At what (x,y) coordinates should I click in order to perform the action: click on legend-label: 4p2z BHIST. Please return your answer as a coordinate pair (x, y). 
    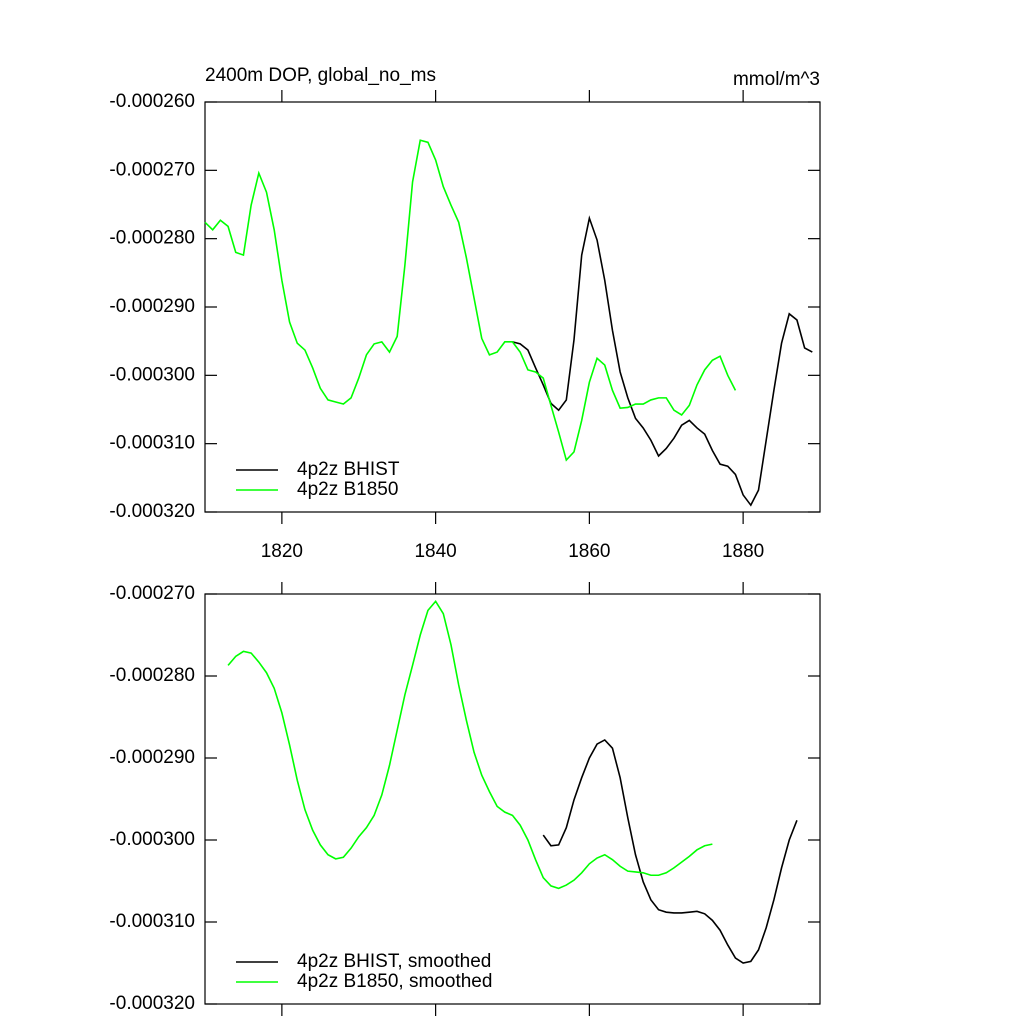
    Looking at the image, I should click on (348, 469).